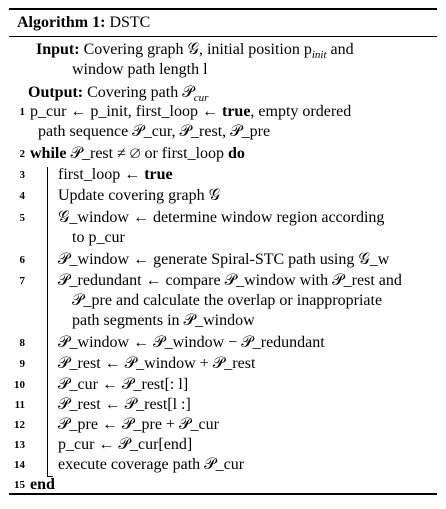 This screenshot has height=509, width=446. Describe the element at coordinates (47, 321) in the screenshot. I see `while-body-bar` at that location.